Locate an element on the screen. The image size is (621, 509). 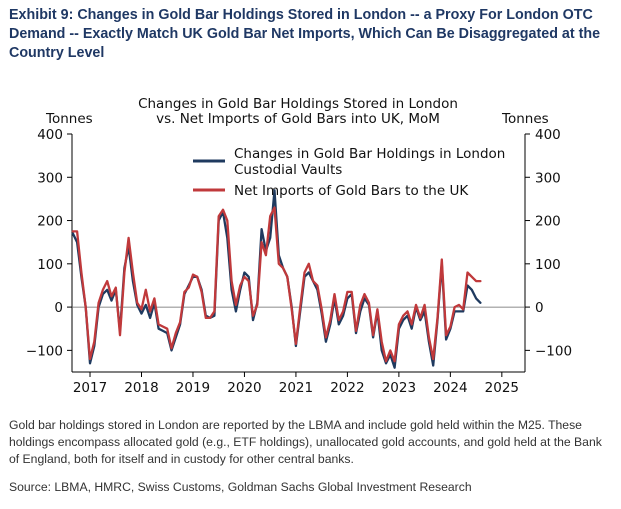
x-tick-label: 2023 is located at coordinates (399, 388).